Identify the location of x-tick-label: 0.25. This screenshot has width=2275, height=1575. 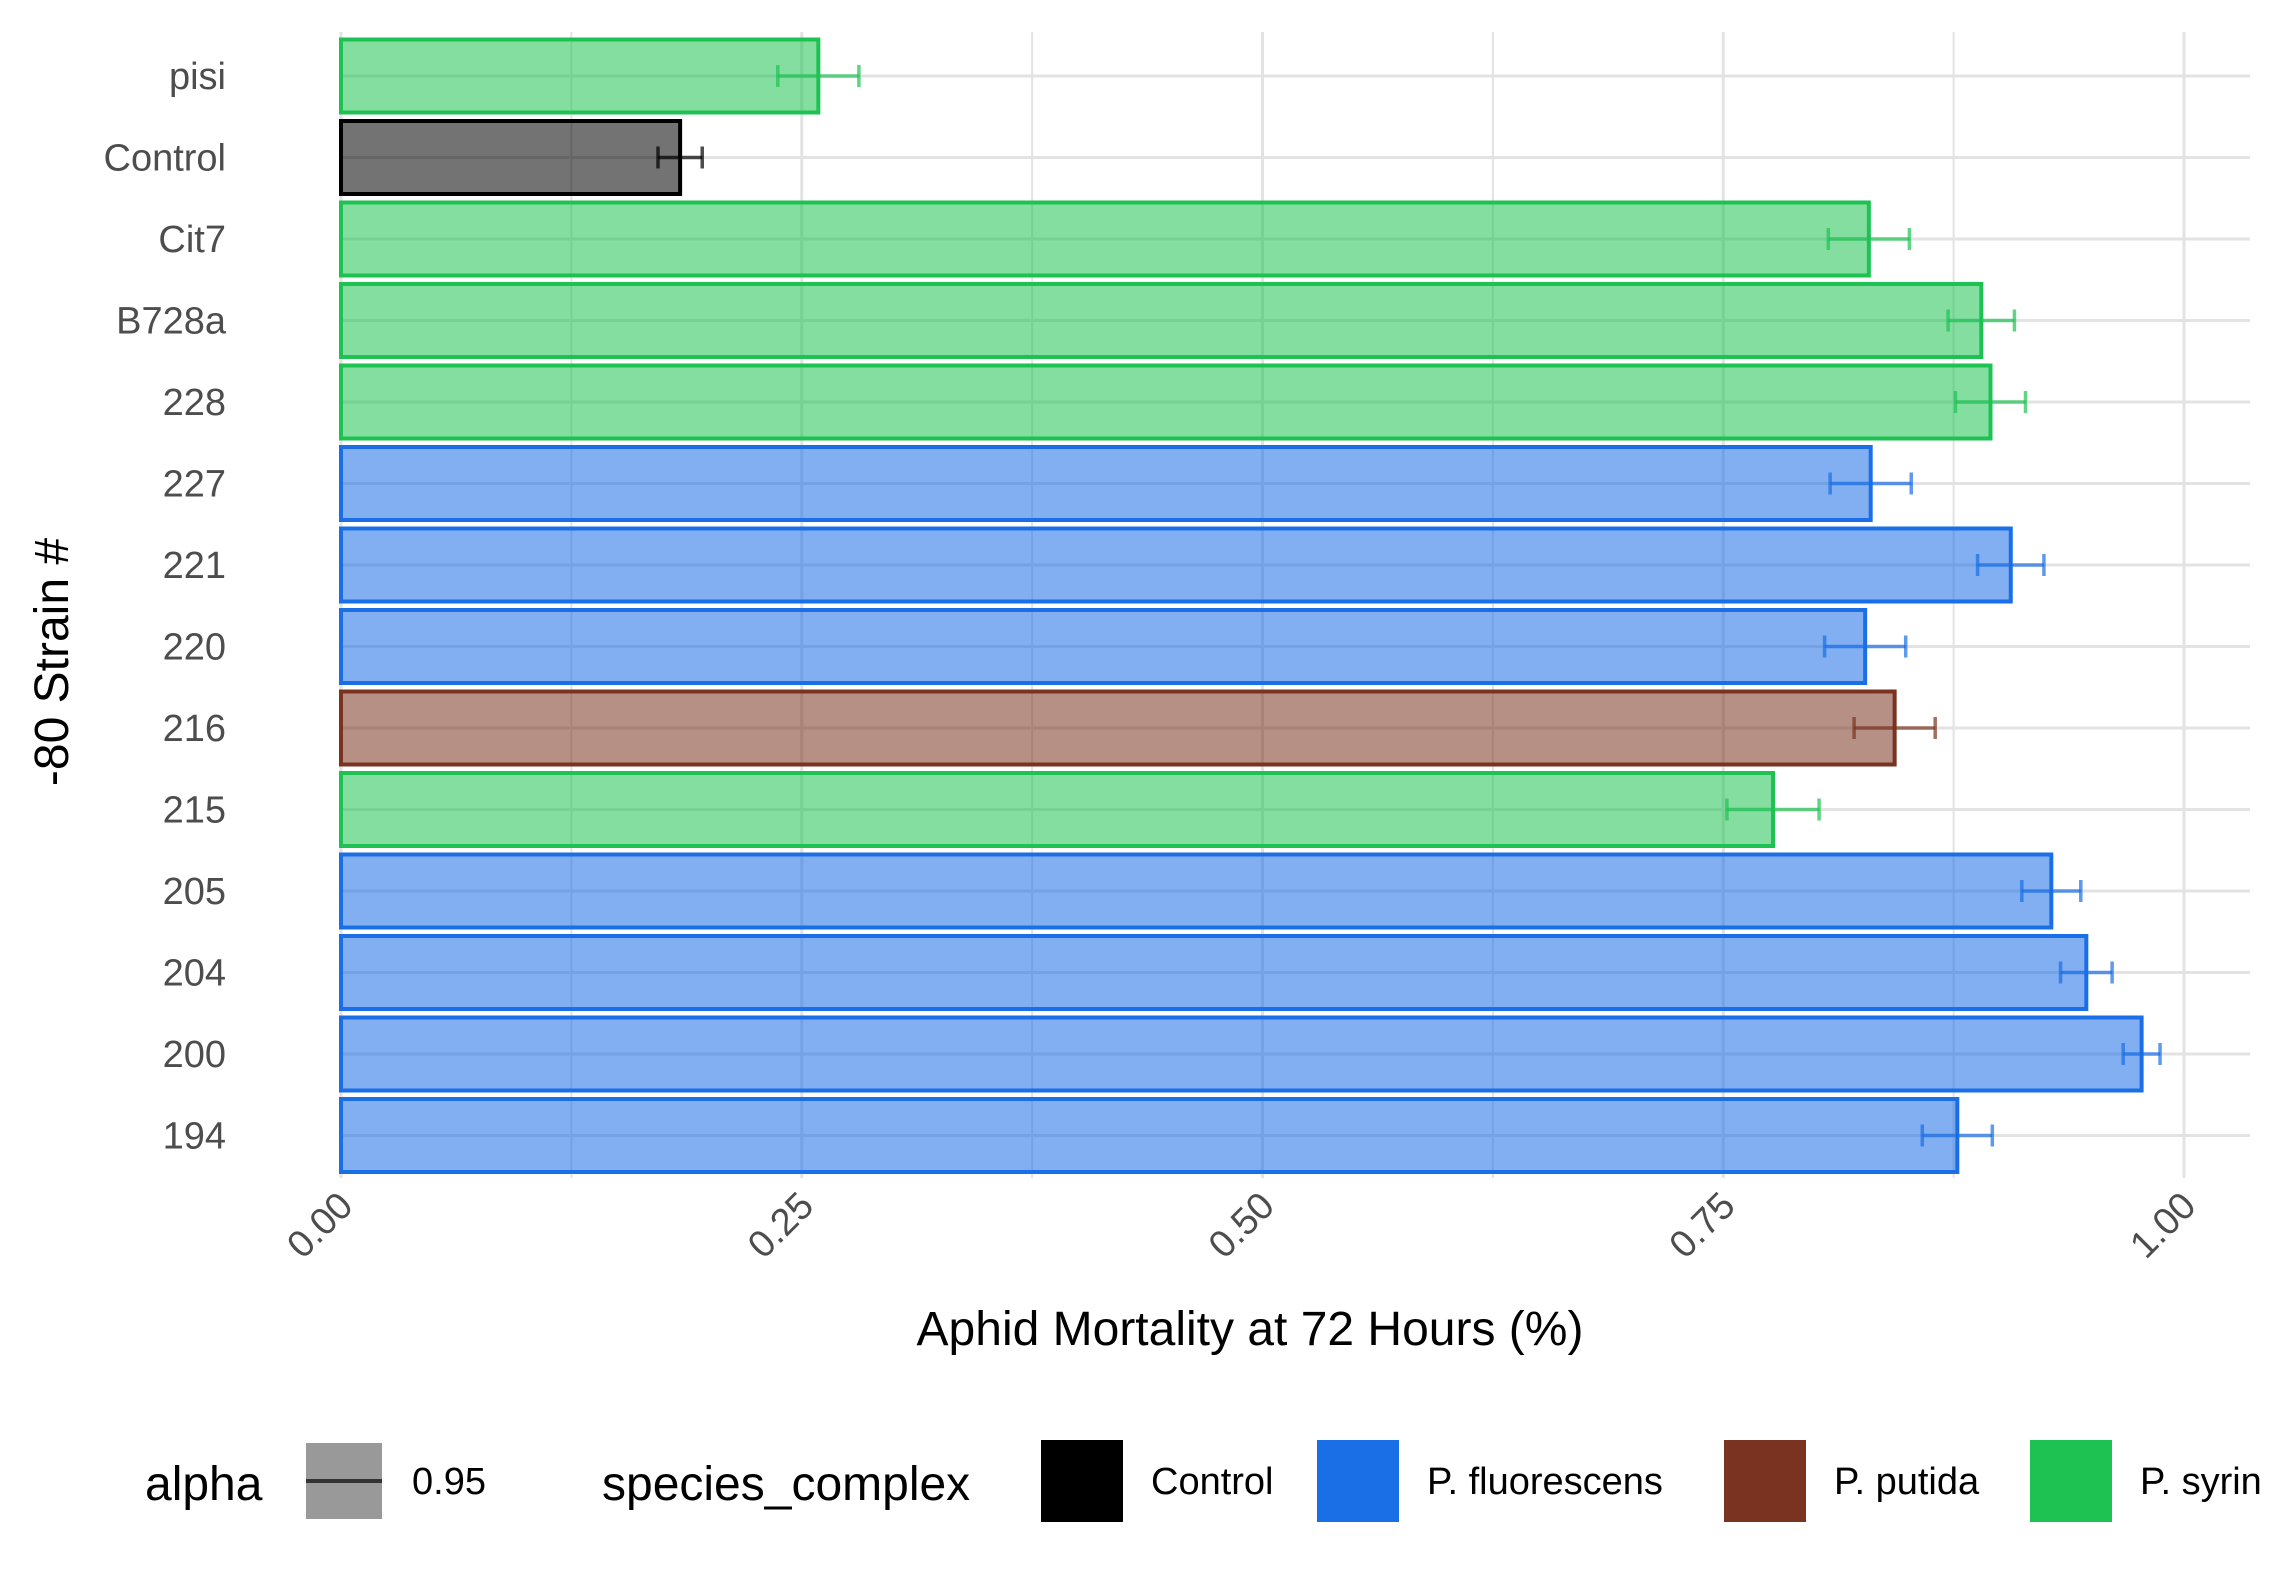
(781, 1226).